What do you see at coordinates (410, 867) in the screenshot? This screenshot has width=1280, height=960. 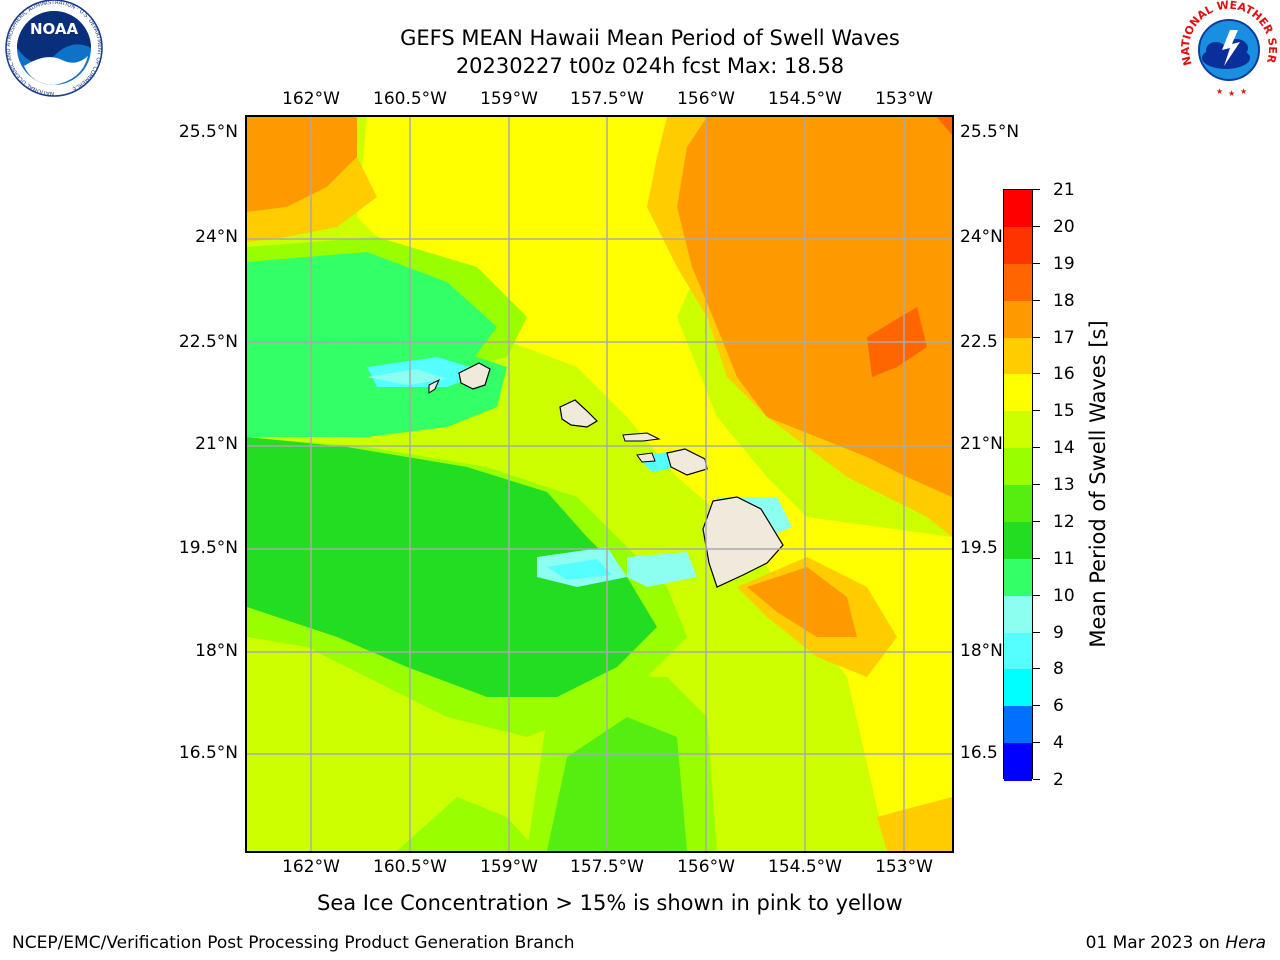 I see `lon-label-bottom: 160.5°W` at bounding box center [410, 867].